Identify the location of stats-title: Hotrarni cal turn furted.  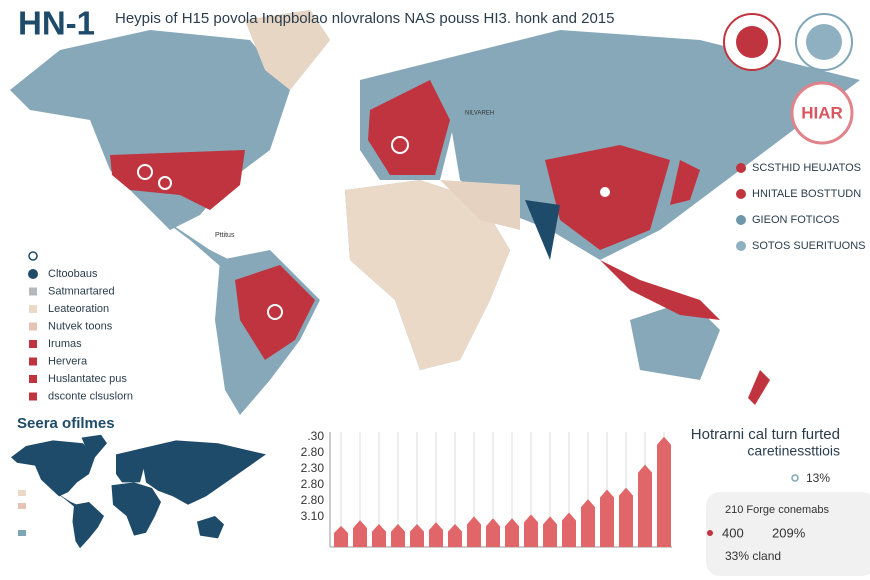
(765, 434).